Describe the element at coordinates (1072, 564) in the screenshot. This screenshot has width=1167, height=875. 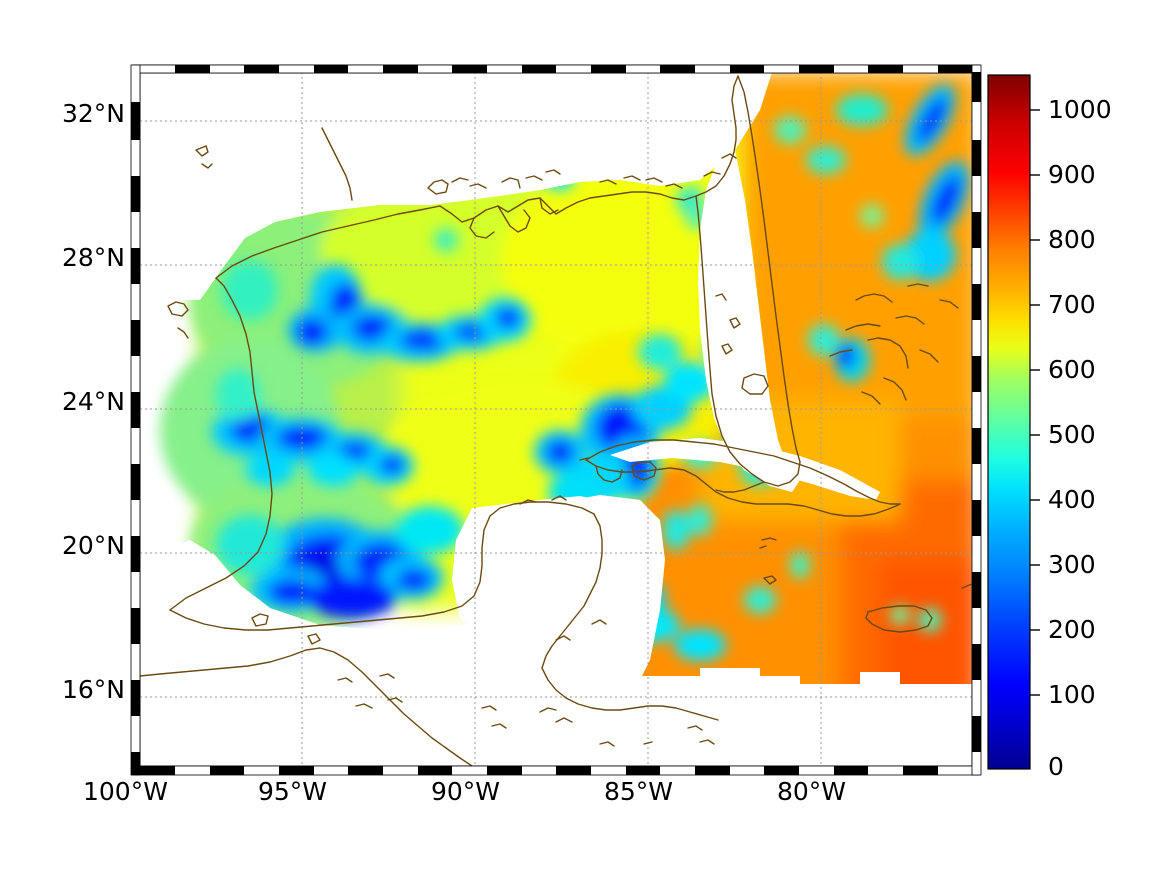
I see `colorbar-tick-300: 300` at that location.